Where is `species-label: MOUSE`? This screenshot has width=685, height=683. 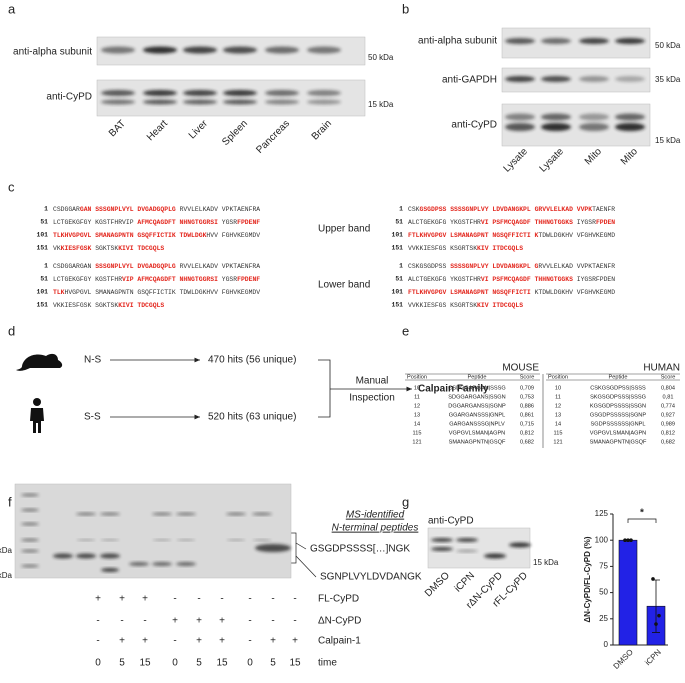
species-label: MOUSE is located at coordinates (520, 368).